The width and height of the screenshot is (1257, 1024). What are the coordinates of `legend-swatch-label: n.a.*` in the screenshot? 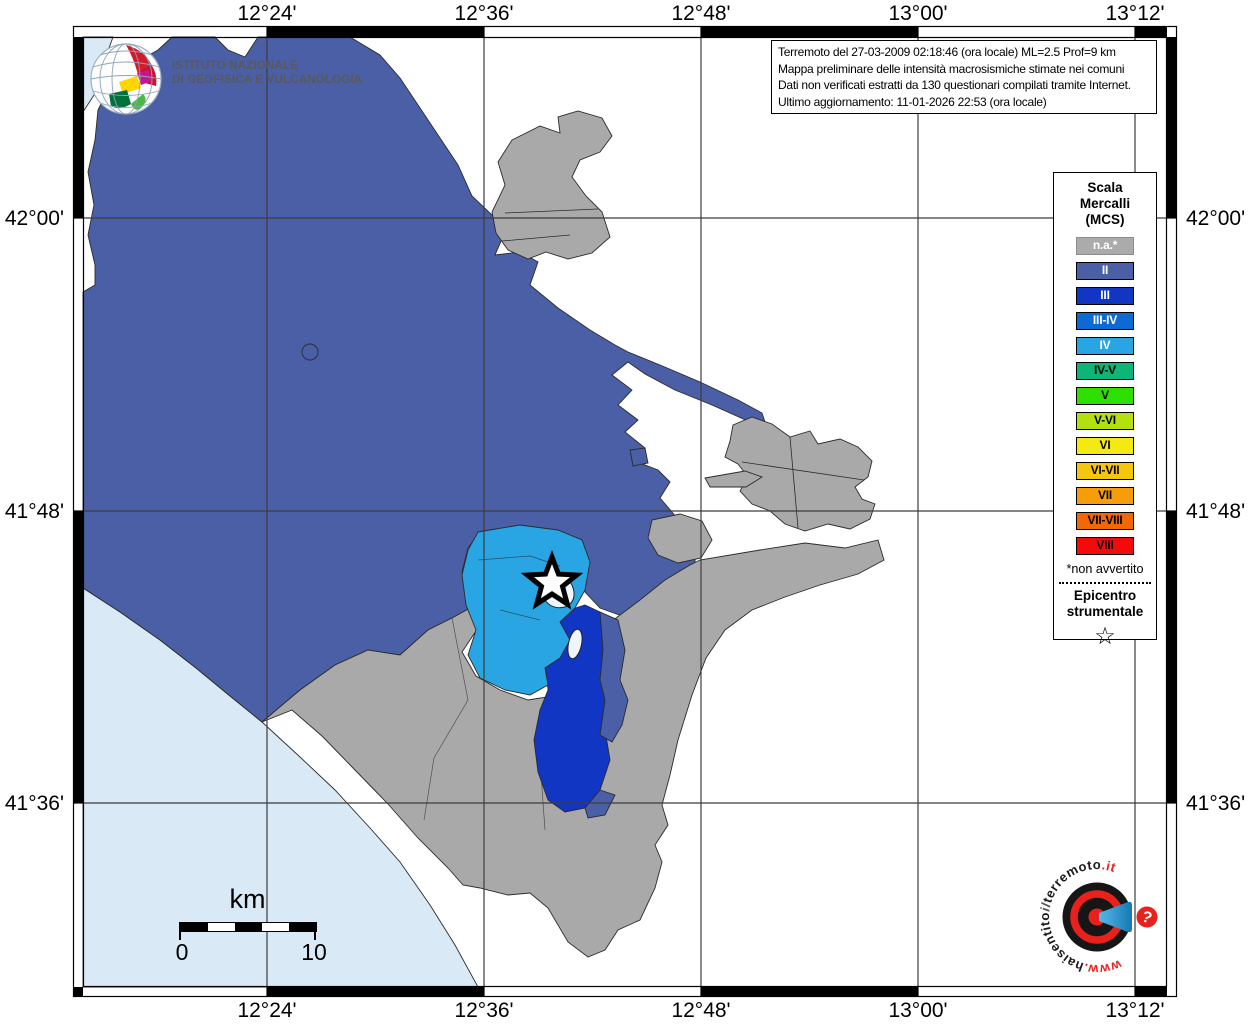 It's located at (1105, 245).